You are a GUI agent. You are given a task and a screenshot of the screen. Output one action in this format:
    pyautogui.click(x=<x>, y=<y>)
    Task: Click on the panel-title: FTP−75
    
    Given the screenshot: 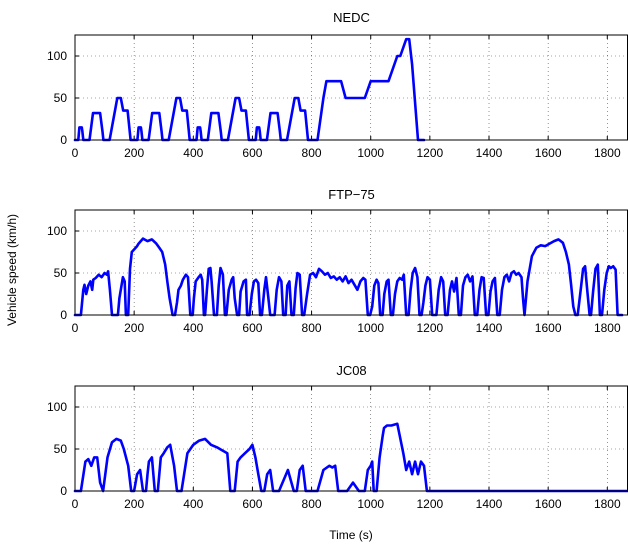 What is the action you would take?
    pyautogui.click(x=351, y=194)
    